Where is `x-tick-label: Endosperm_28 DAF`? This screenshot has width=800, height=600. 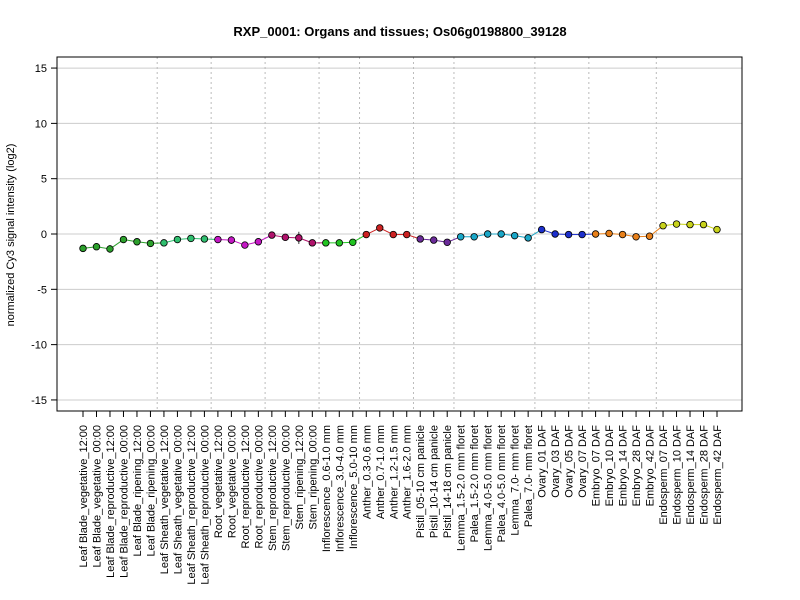
x-tick-label: Endosperm_28 DAF is located at coordinates (705, 475).